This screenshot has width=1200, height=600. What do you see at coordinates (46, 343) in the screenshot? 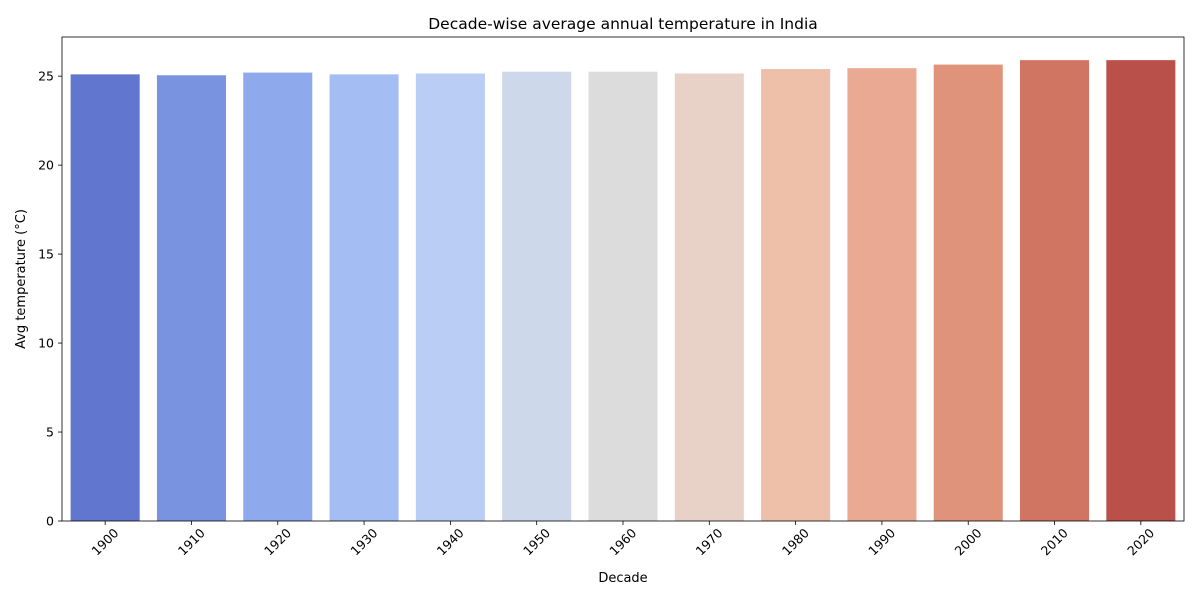
I see `y-tick-label: 10` at bounding box center [46, 343].